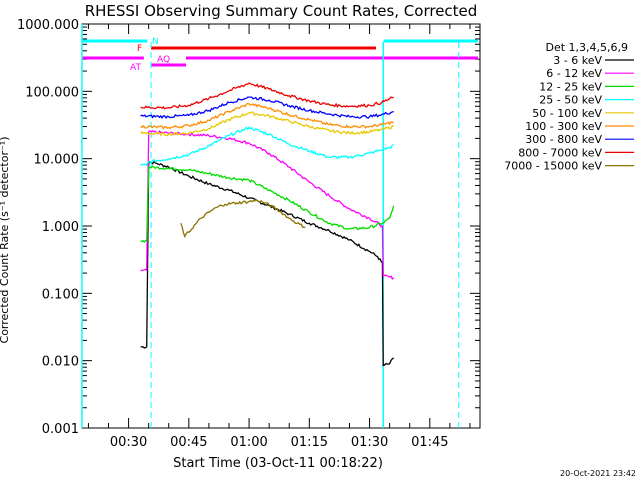  I want to click on x-tick-label: 01:30, so click(369, 442).